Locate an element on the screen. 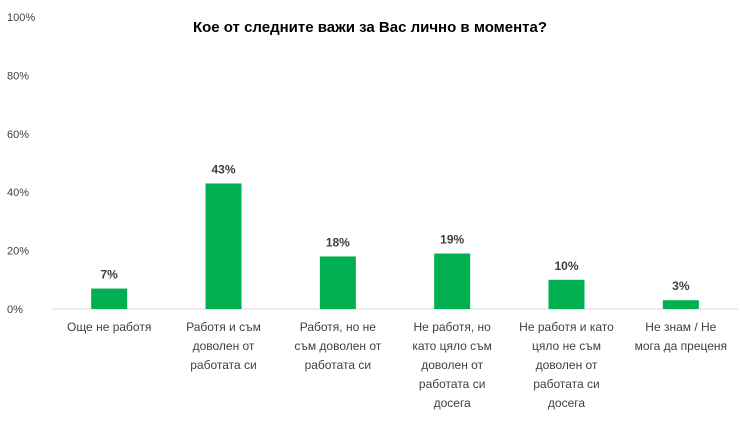  y-tick-label: 80% is located at coordinates (18, 76).